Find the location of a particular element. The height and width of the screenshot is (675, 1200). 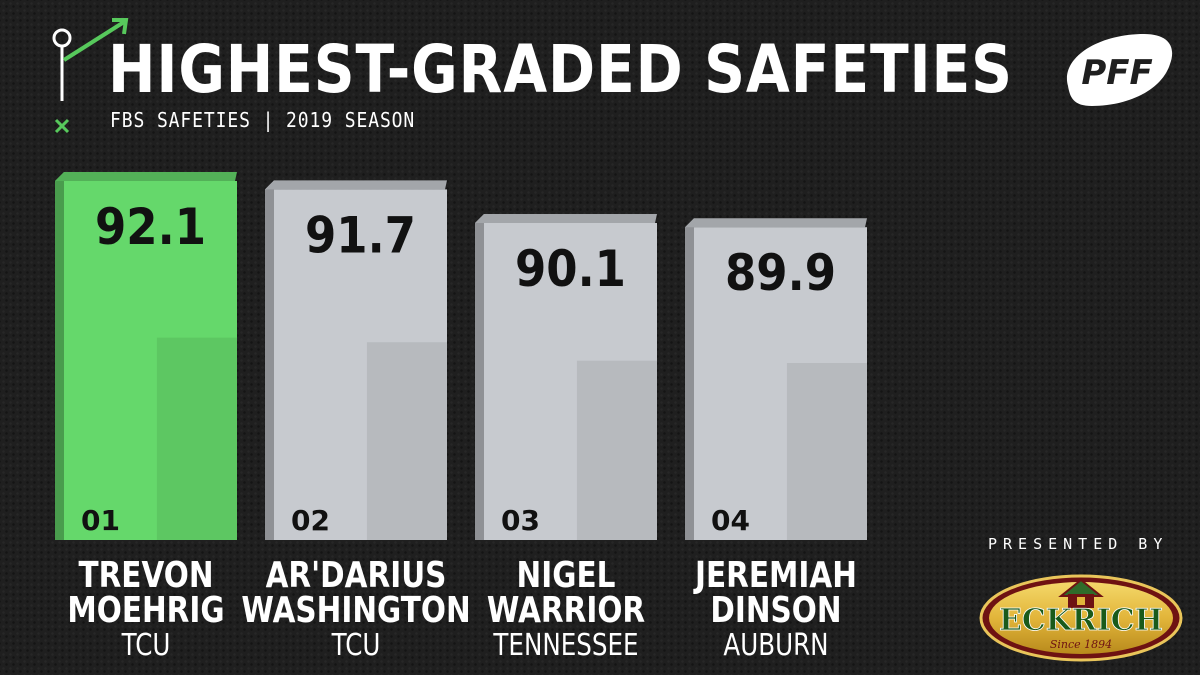

player-last-name: DINSON is located at coordinates (775, 609).